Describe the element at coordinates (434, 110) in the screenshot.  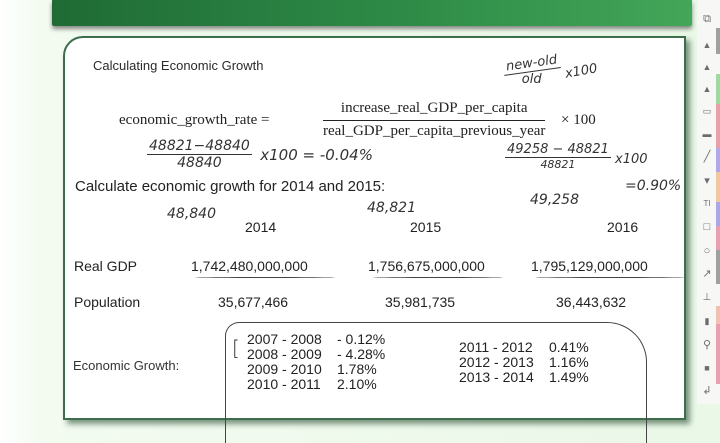
I see `formula-numerator: increase_real_GDP_per_capita` at that location.